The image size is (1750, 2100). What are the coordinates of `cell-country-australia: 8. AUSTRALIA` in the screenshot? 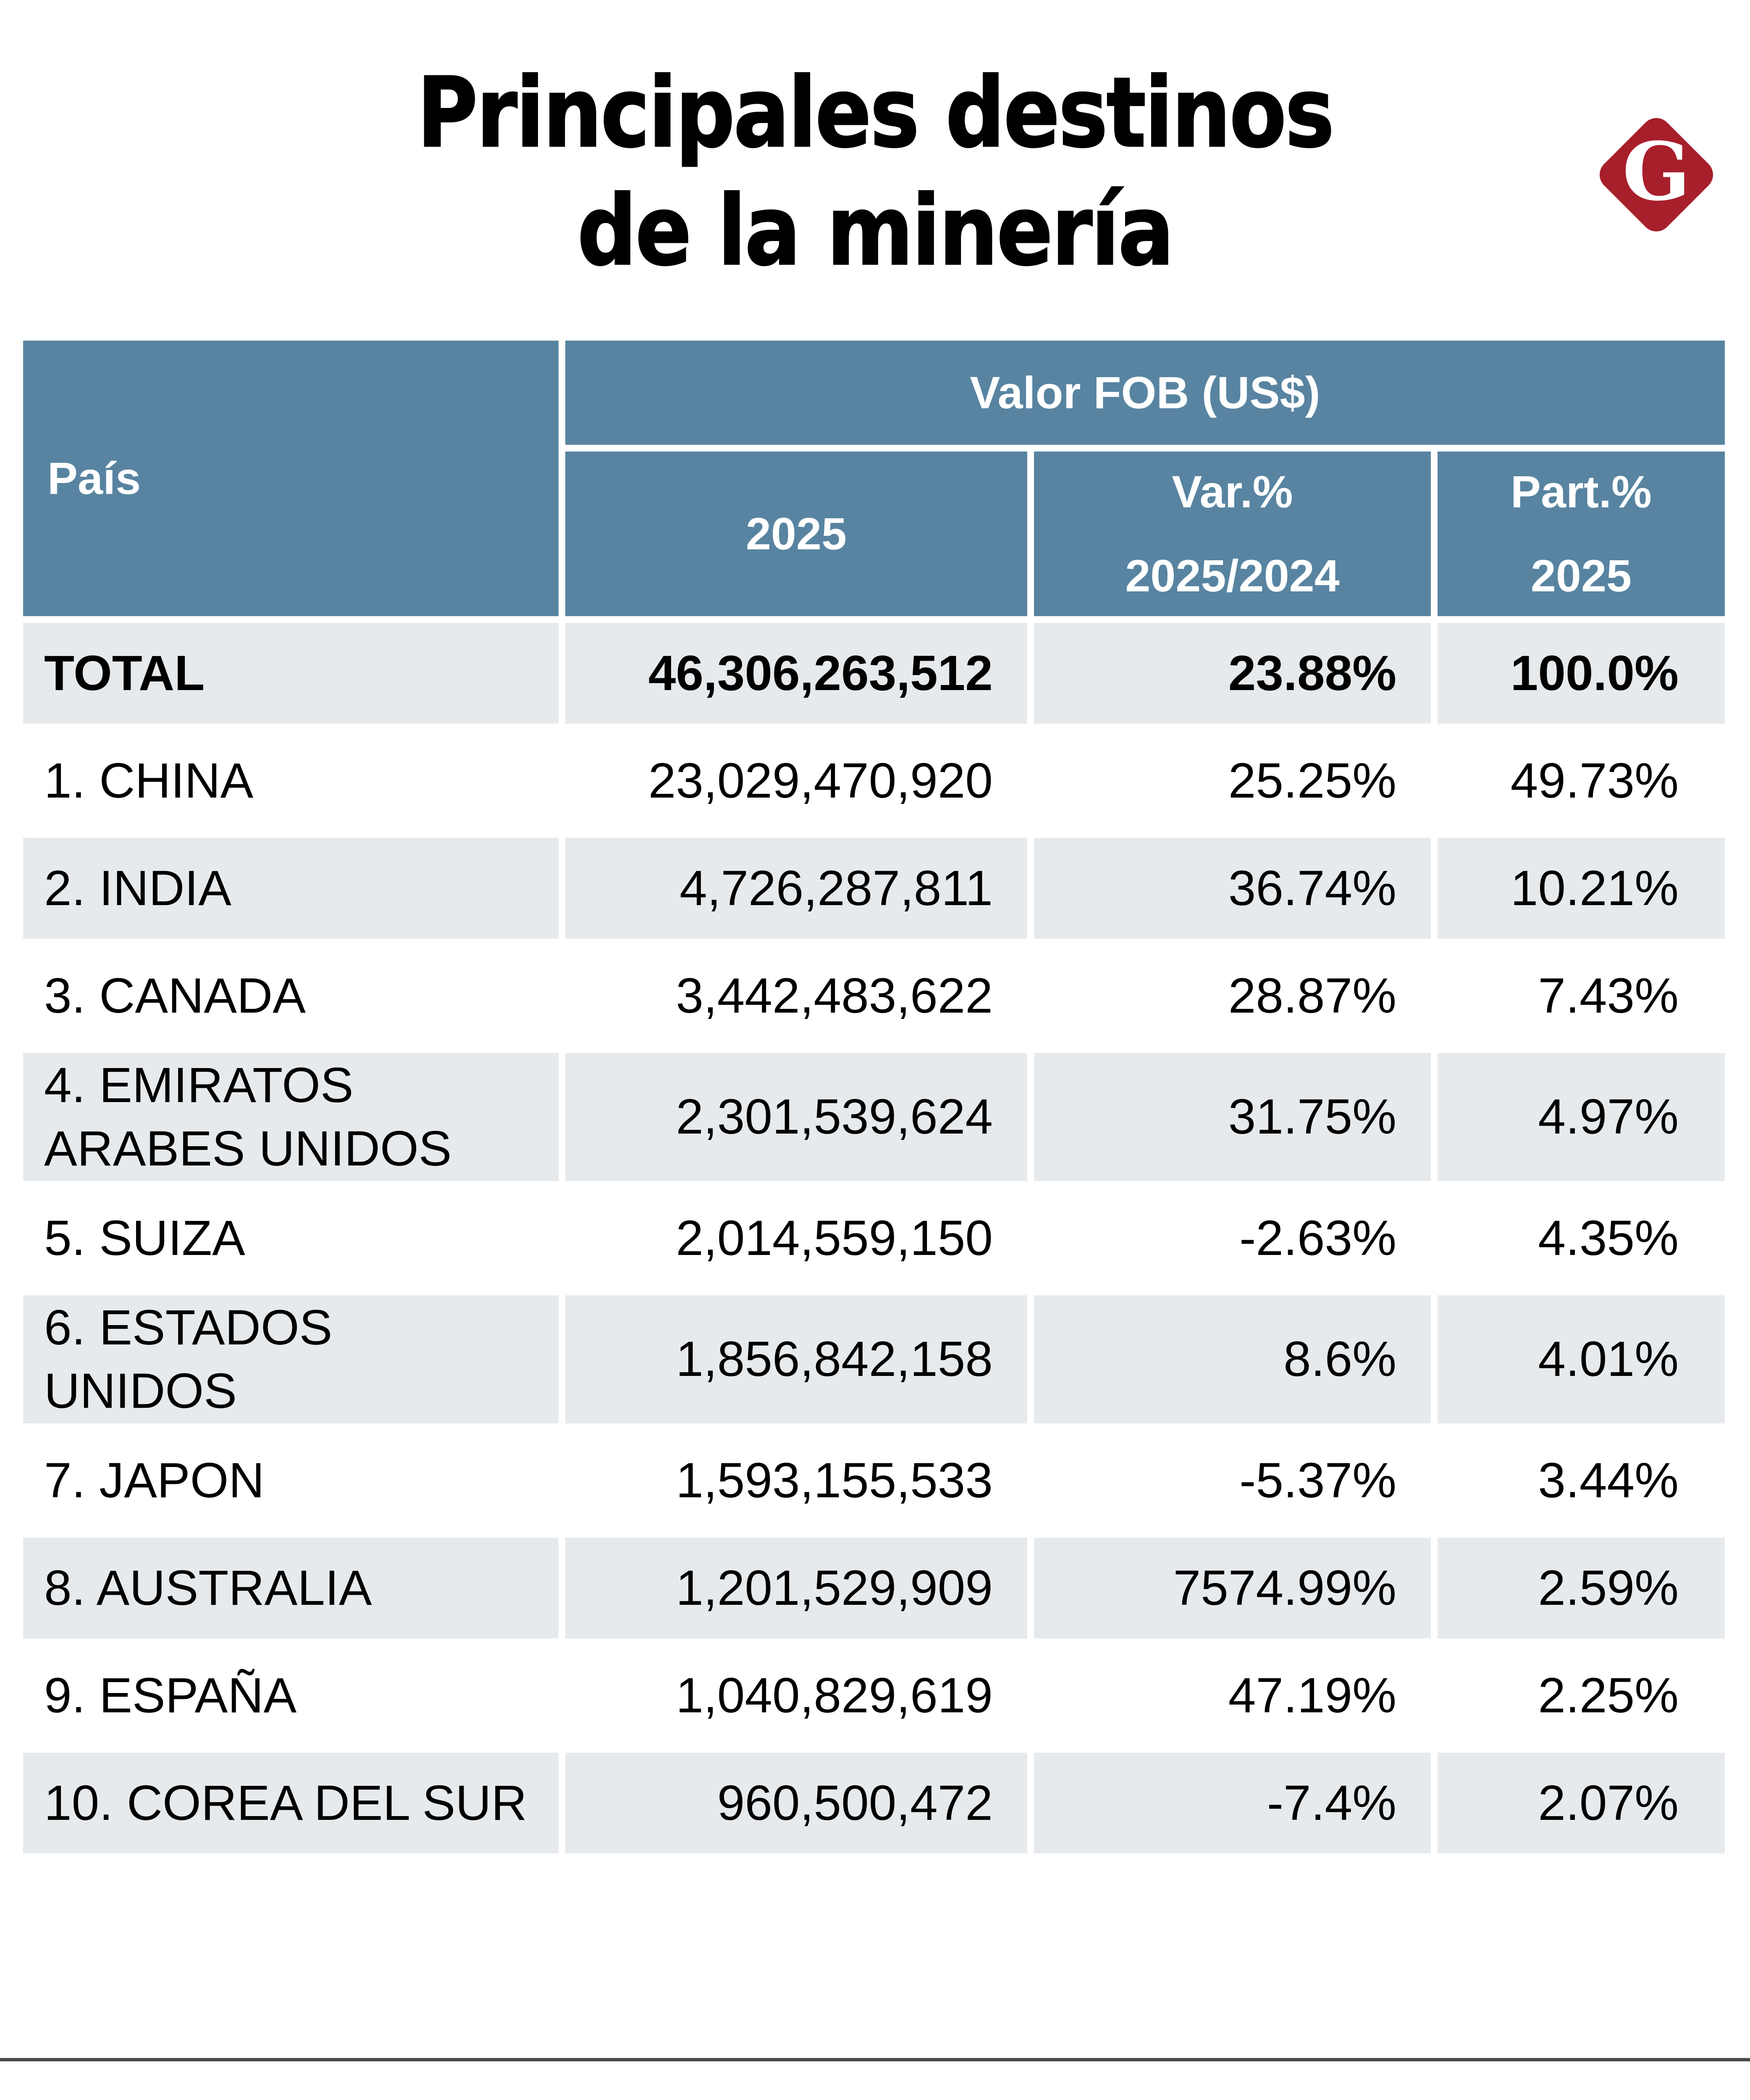 It's located at (291, 1588).